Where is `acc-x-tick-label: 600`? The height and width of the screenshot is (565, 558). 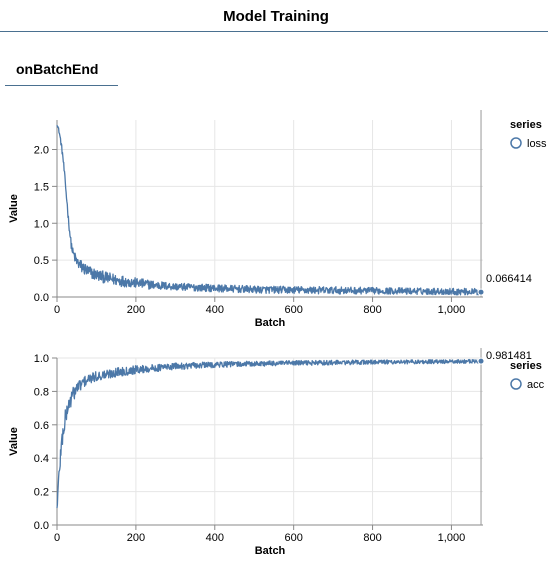 acc-x-tick-label: 600 is located at coordinates (293, 538).